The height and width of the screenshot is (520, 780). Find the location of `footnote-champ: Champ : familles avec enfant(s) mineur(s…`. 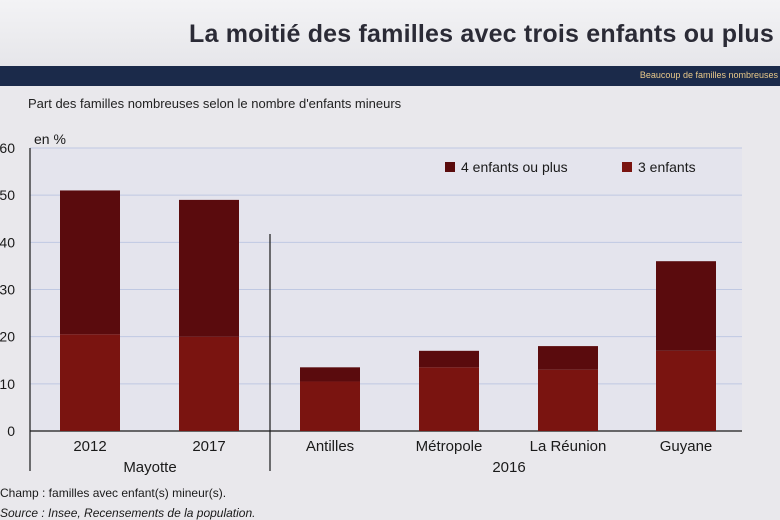

footnote-champ: Champ : familles avec enfant(s) mineur(s… is located at coordinates (113, 493).